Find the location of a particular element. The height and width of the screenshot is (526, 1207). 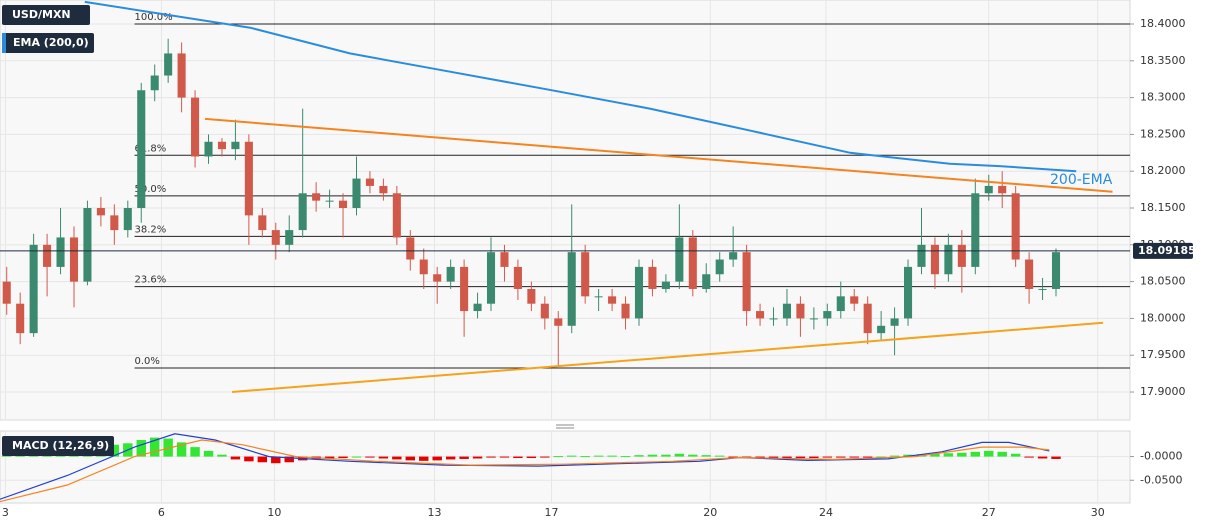

last-price-label: 18.09185 is located at coordinates (1167, 250).